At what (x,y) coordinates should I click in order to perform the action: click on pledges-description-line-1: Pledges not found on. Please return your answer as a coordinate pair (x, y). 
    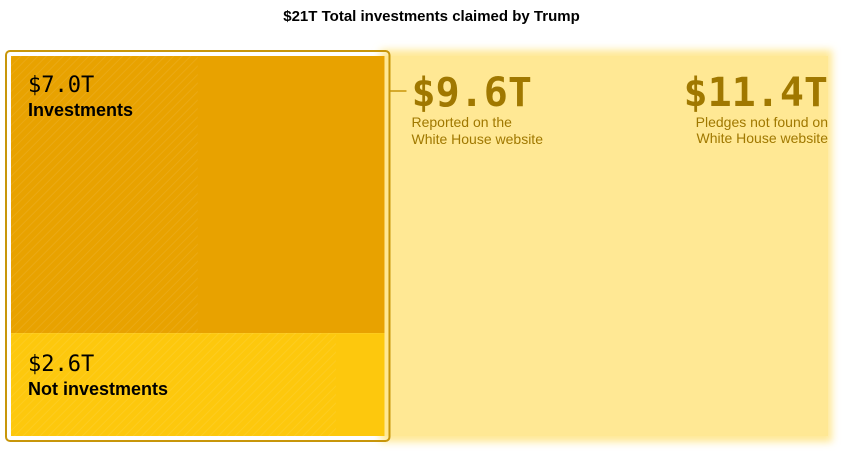
    Looking at the image, I should click on (762, 122).